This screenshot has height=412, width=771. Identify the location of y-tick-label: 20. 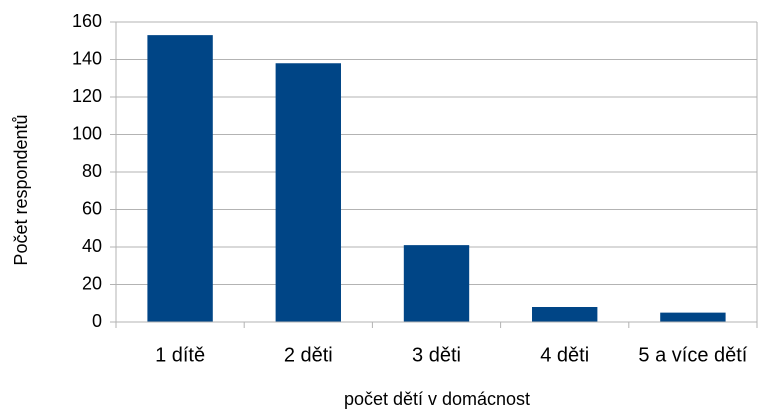
(92, 283).